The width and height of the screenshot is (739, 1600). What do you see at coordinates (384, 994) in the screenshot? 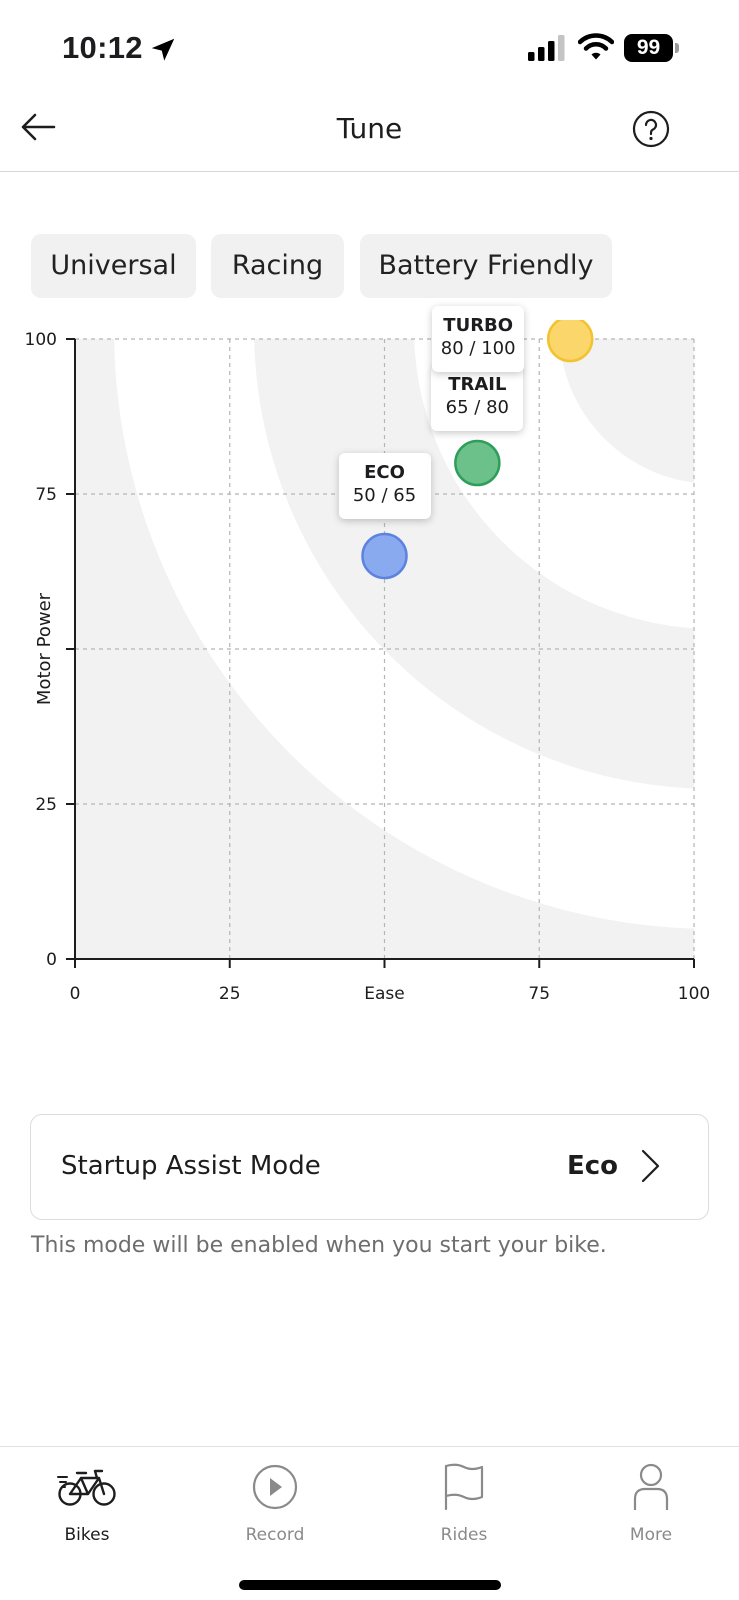
I see `x-tick-label: Ease` at bounding box center [384, 994].